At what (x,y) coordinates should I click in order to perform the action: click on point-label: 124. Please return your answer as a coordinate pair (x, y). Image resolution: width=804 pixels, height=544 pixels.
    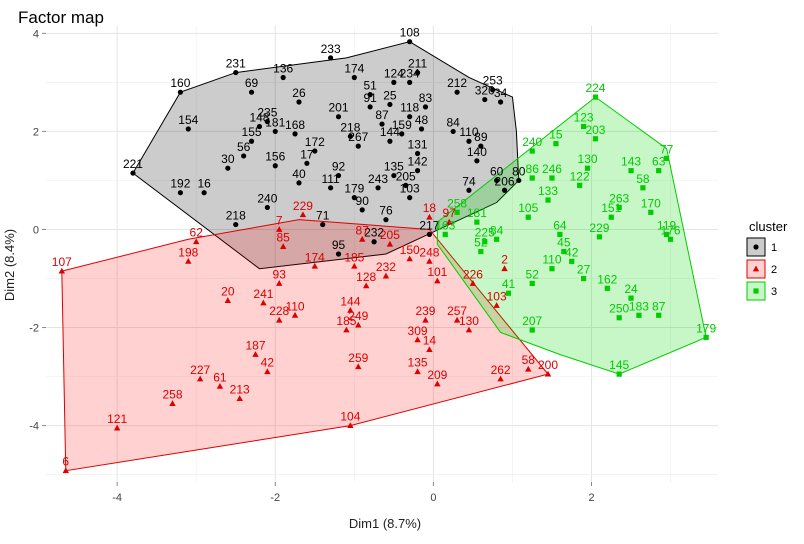
    Looking at the image, I should click on (394, 73).